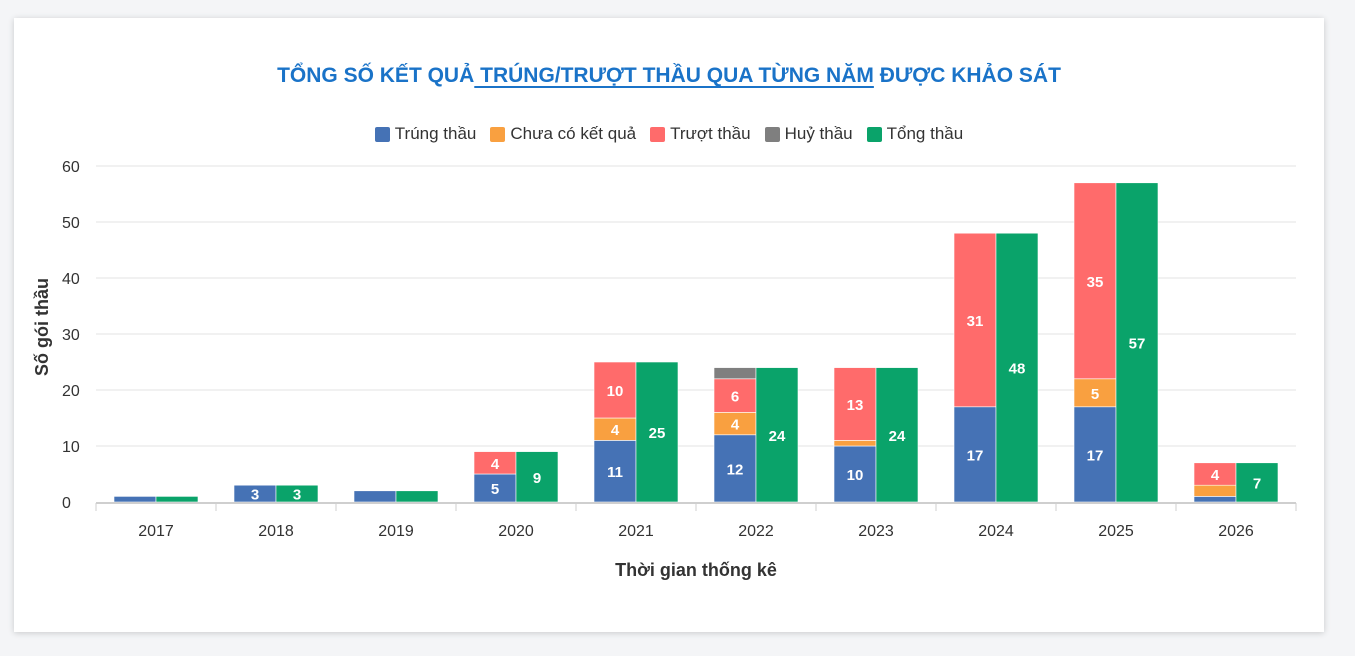  I want to click on data-label: 7, so click(1257, 483).